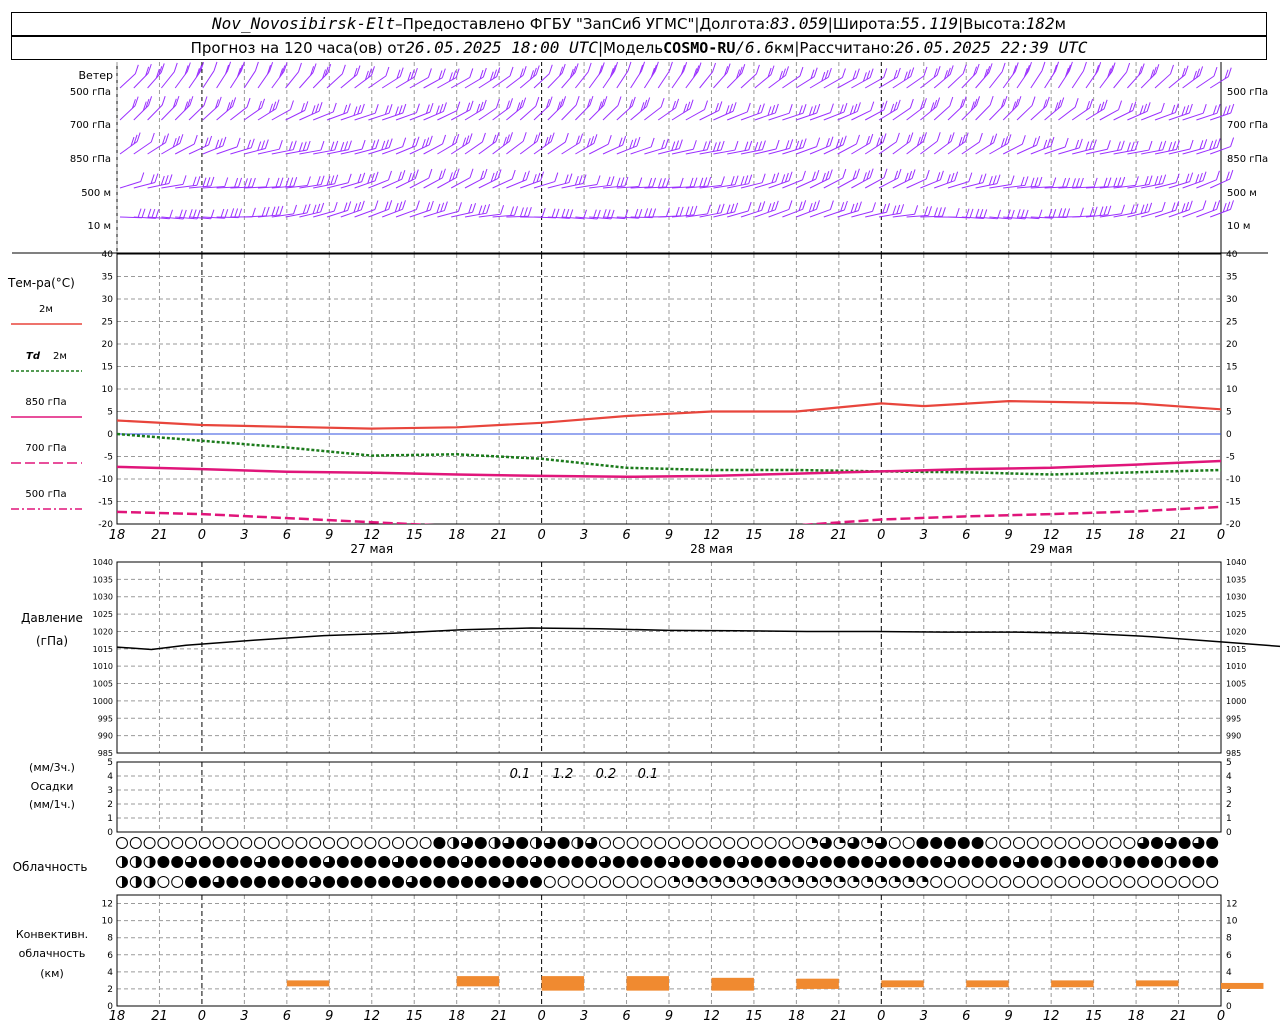 The image size is (1280, 1024). What do you see at coordinates (414, 535) in the screenshot?
I see `hour-tick-label: 15` at bounding box center [414, 535].